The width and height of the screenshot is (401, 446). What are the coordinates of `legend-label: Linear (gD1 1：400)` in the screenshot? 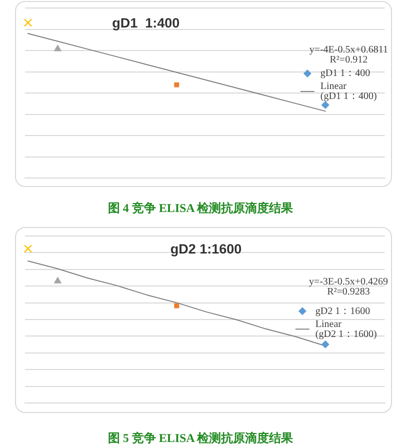 It's located at (348, 91).